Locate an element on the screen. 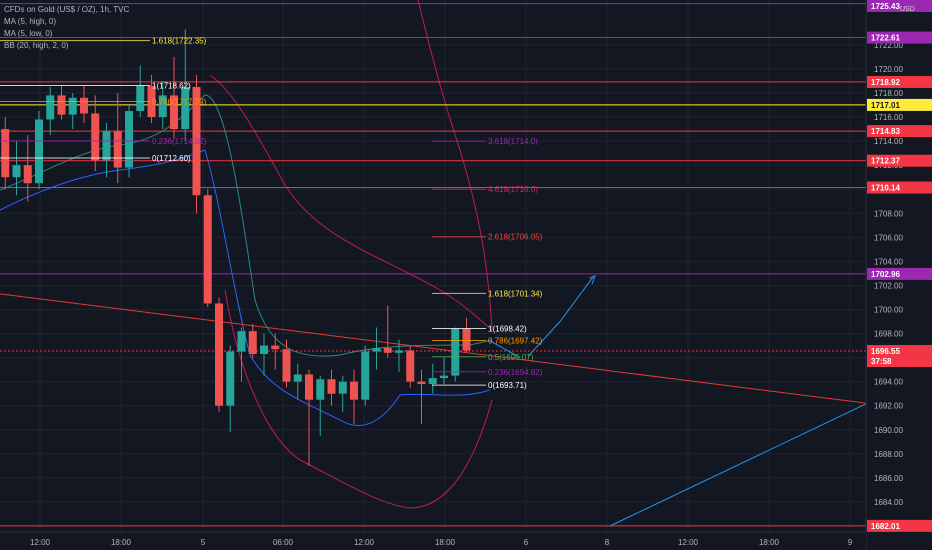 The height and width of the screenshot is (550, 932). price-level-tag-label: 1696.55 is located at coordinates (885, 351).